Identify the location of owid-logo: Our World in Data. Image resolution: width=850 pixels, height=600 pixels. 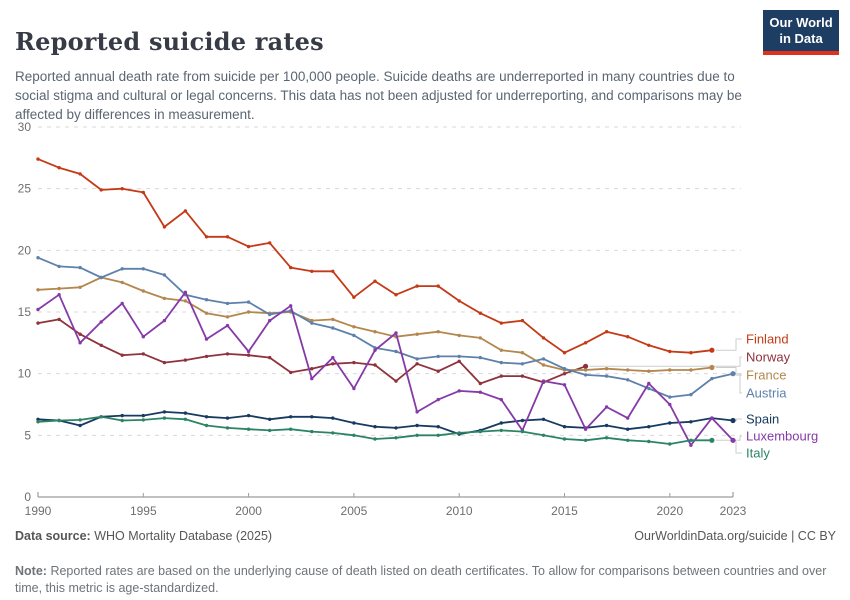
(801, 32).